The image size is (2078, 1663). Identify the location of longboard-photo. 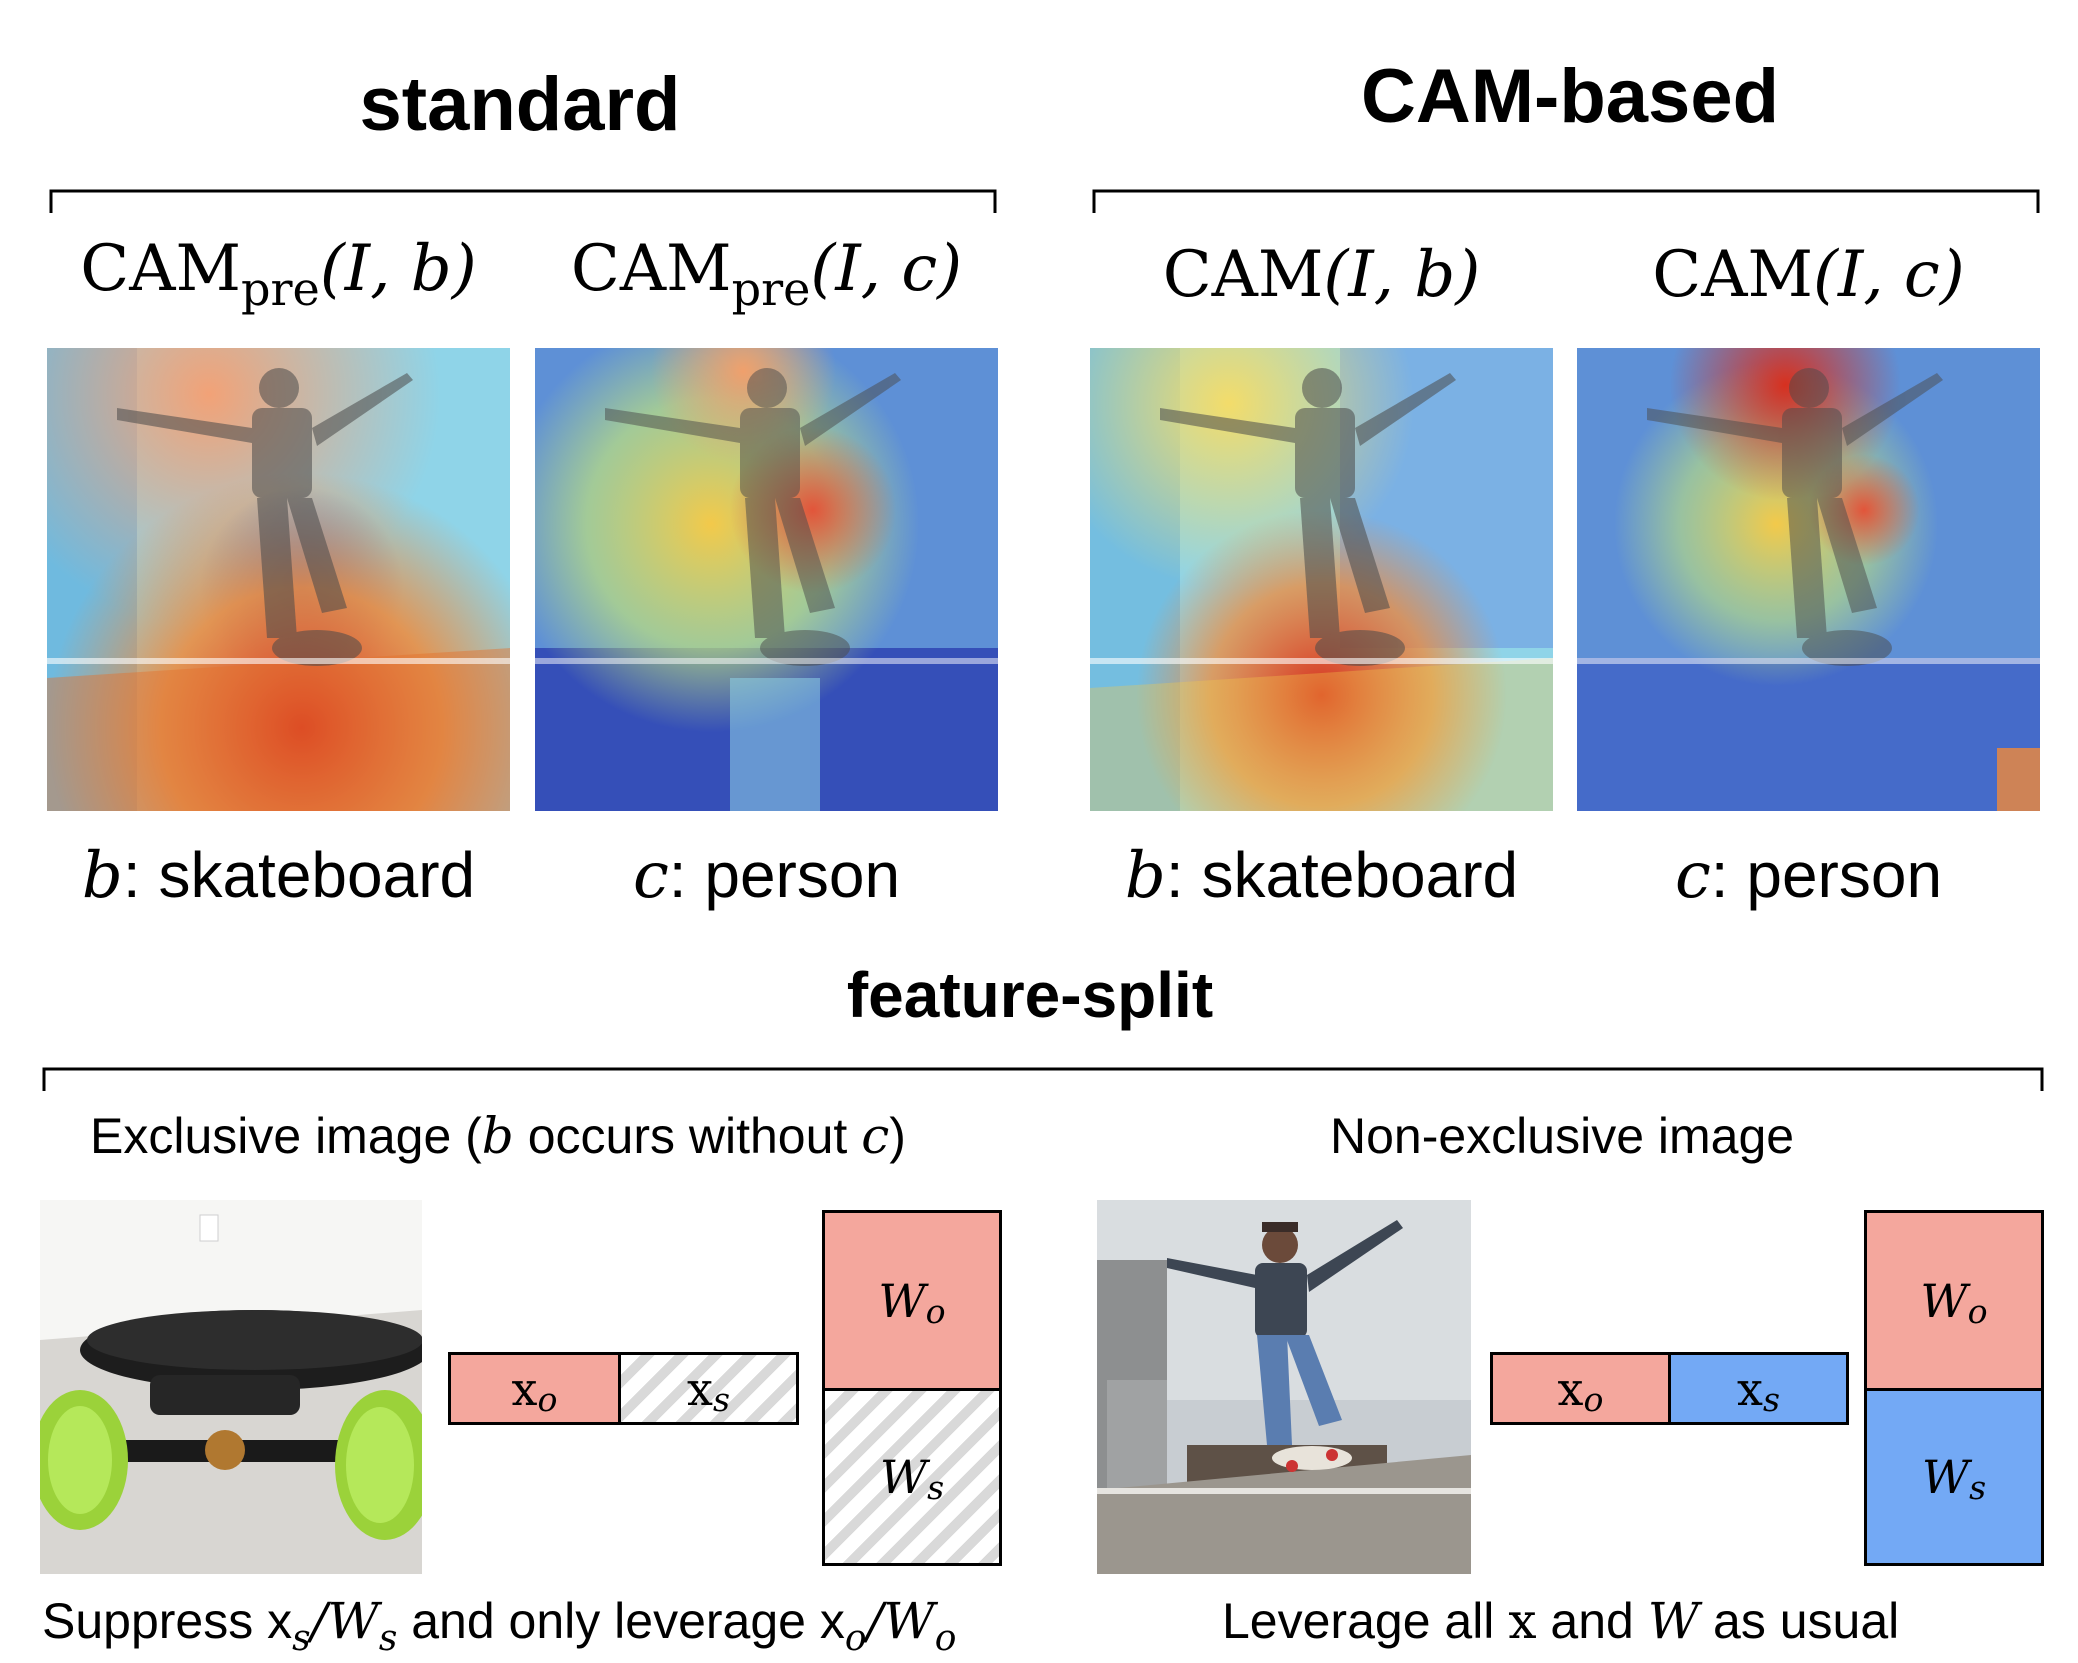
(231, 1387).